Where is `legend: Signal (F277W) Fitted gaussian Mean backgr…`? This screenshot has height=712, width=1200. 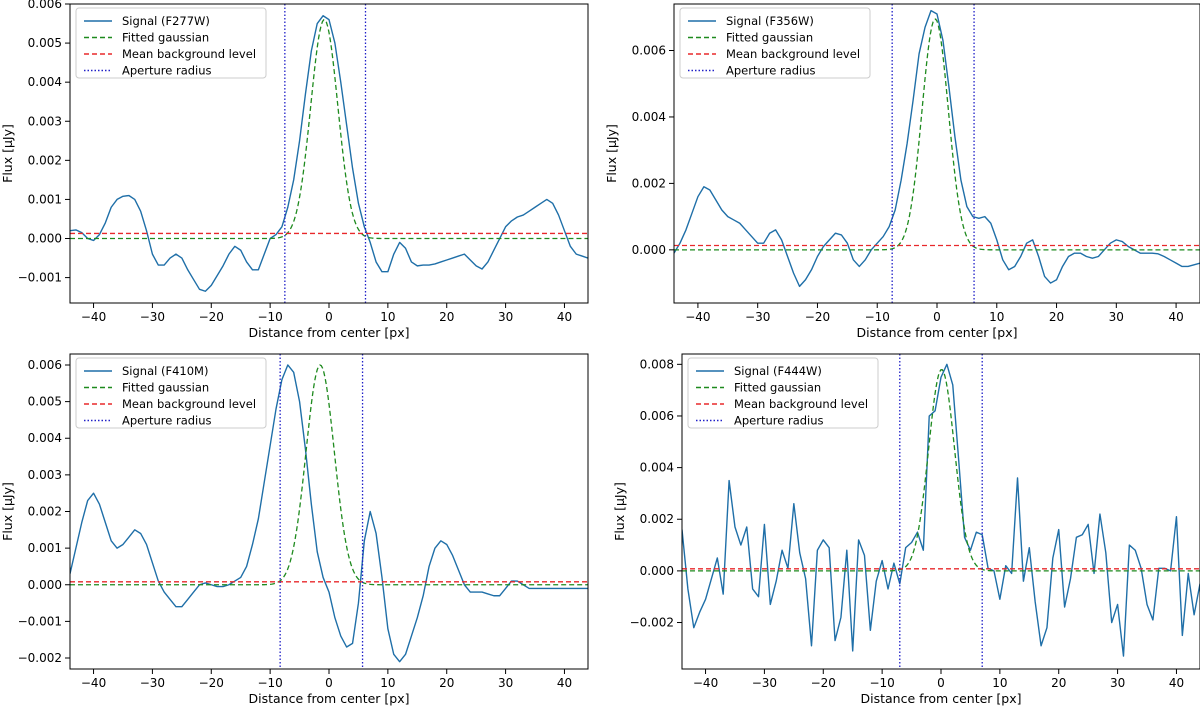
legend: Signal (F277W) Fitted gaussian Mean backgr… is located at coordinates (171, 43).